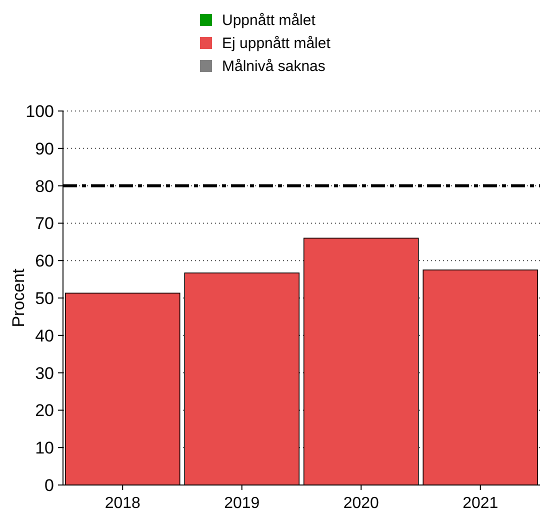 The width and height of the screenshot is (542, 513). I want to click on legend-label: Uppnått målet, so click(269, 20).